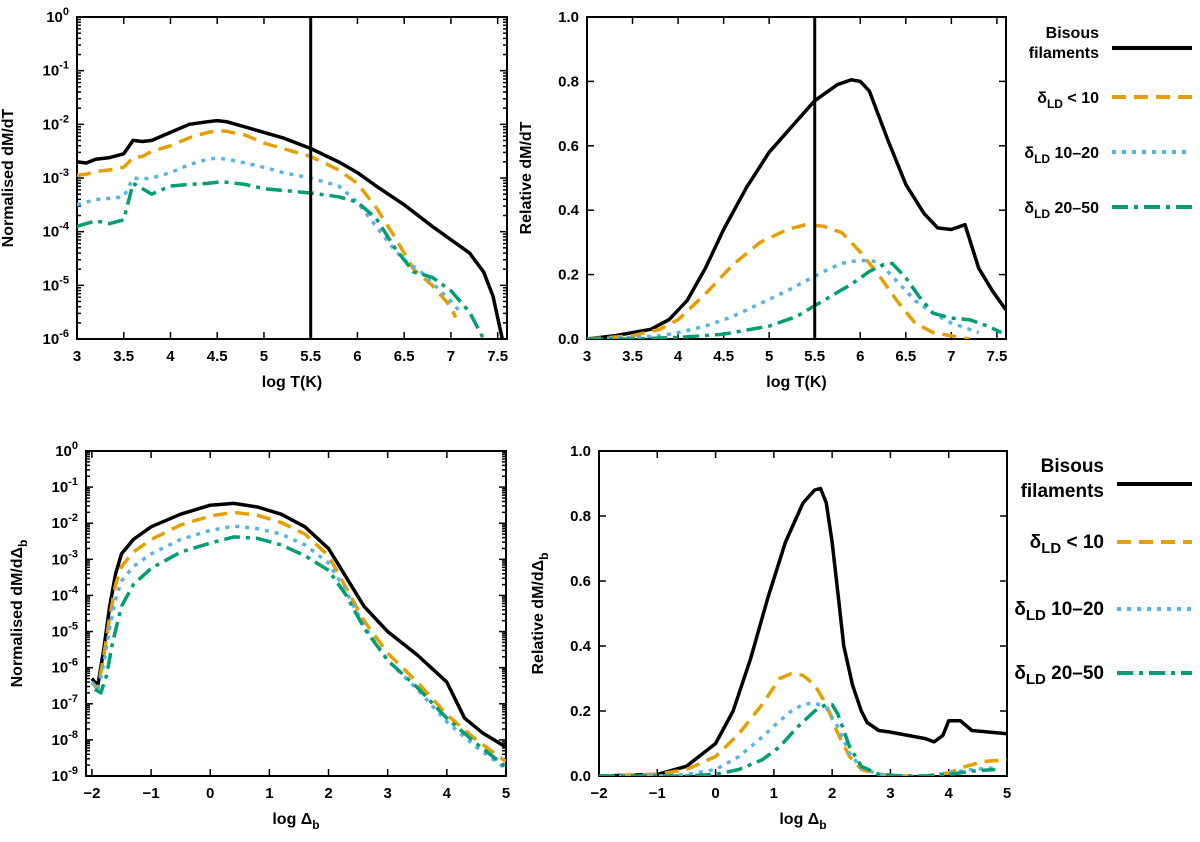 This screenshot has height=842, width=1200. Describe the element at coordinates (8, 177) in the screenshot. I see `y-axis-label: Normalised dM/dT` at that location.